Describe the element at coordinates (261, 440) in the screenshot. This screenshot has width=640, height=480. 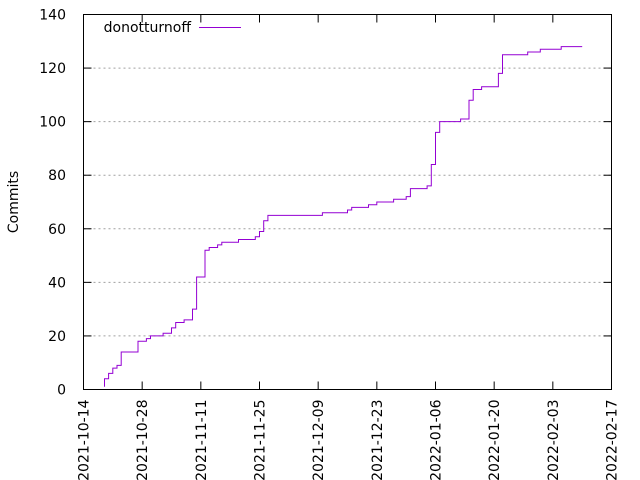
I see `x-tick-label: 2021-11-25` at that location.